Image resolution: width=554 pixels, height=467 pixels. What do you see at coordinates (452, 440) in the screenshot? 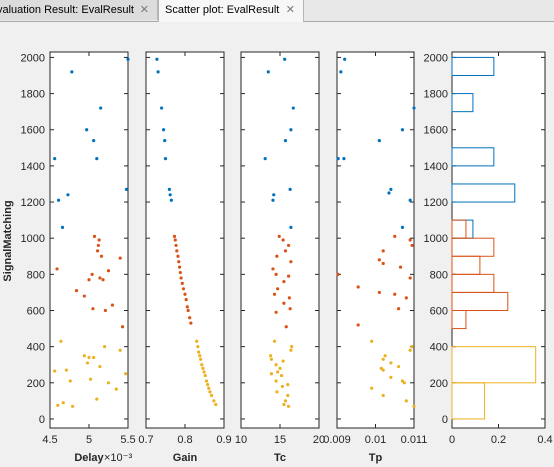
I see `x-tick-label: 0` at bounding box center [452, 440].